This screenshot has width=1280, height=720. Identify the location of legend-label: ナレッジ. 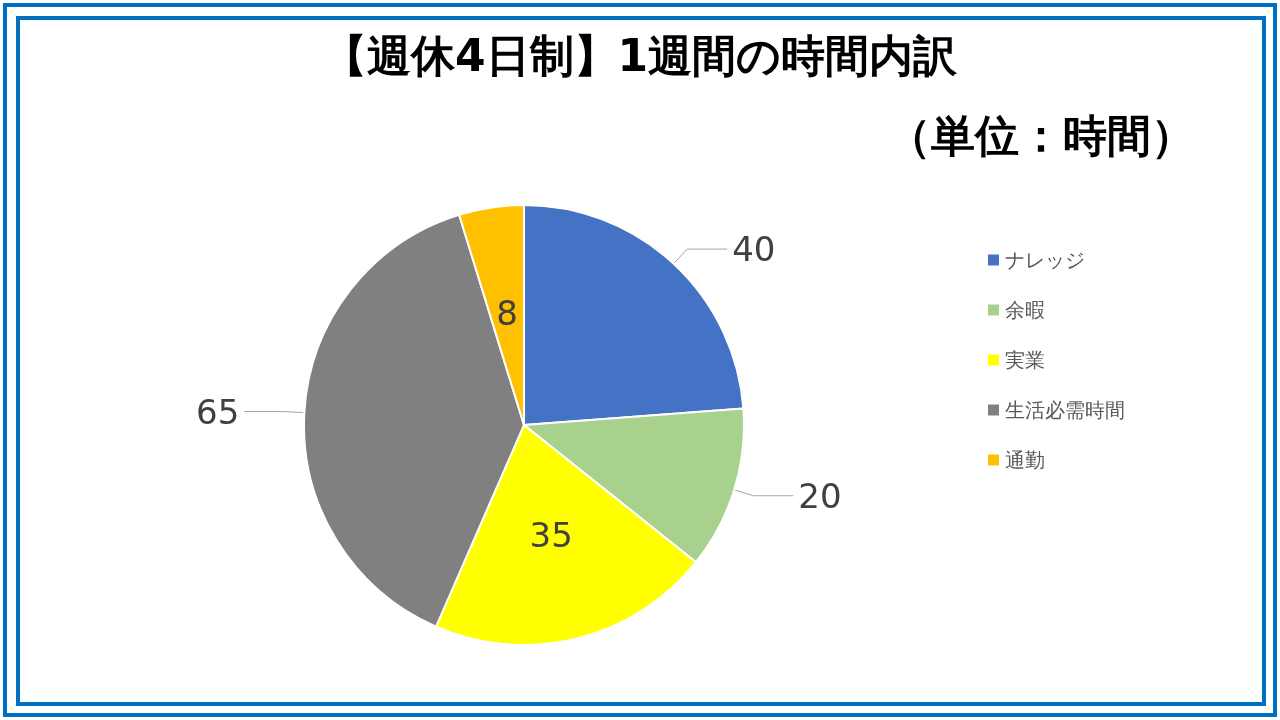
(1045, 260).